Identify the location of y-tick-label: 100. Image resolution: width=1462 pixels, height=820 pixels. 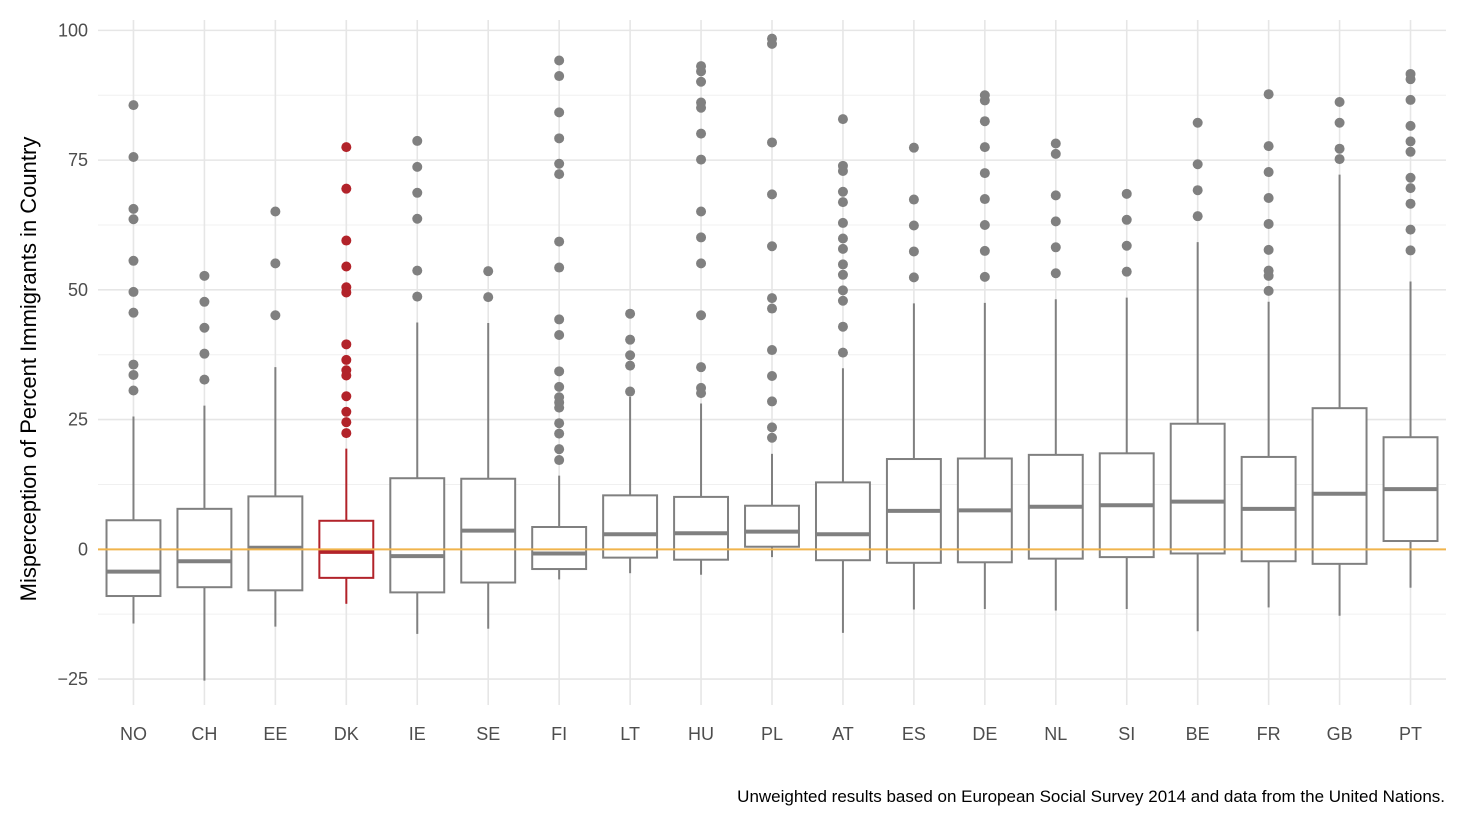
(73, 30).